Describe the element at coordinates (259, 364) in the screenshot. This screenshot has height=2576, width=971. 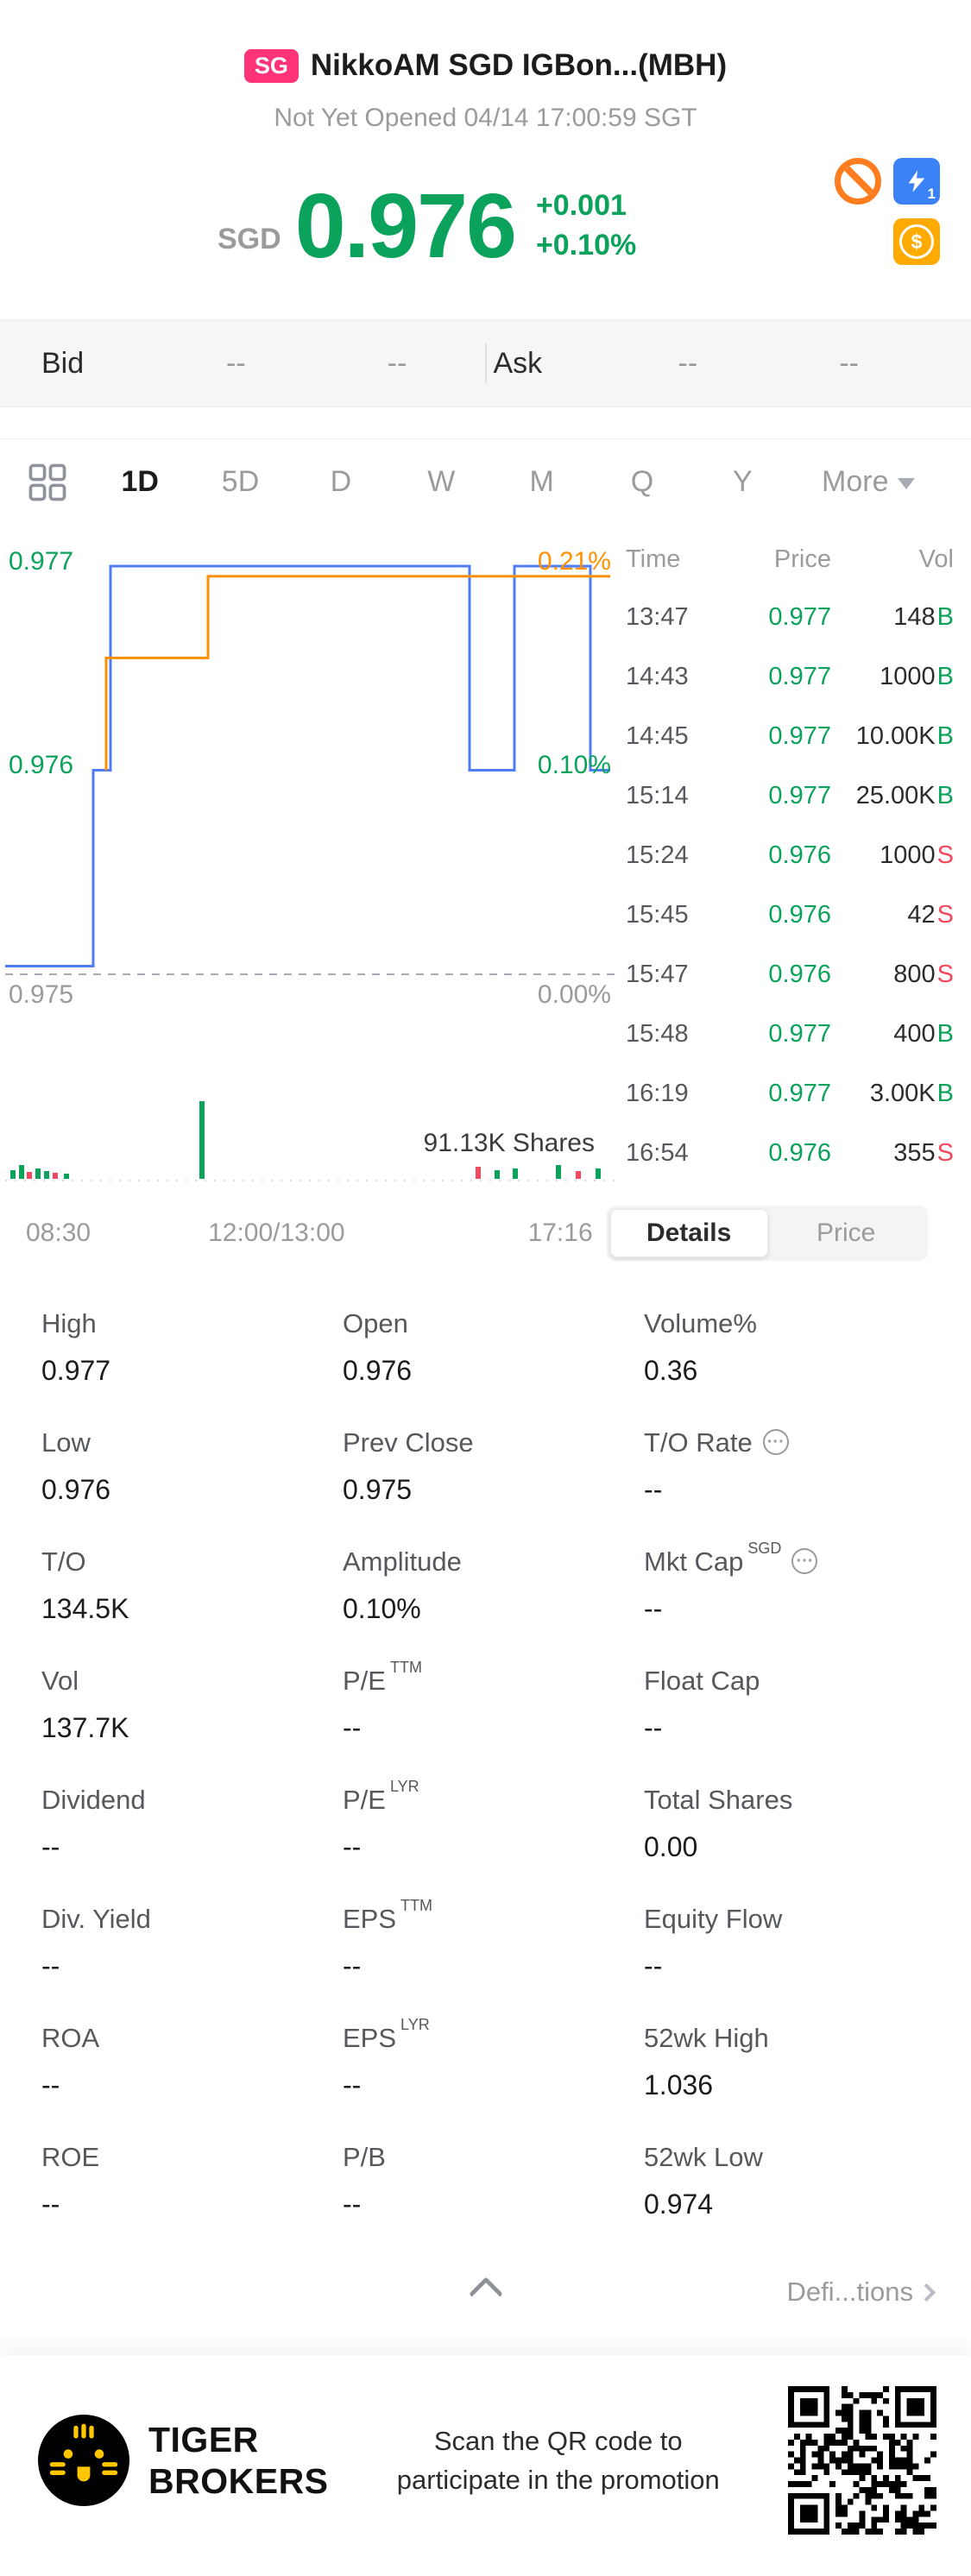
I see `bid-half: Bid -- --` at that location.